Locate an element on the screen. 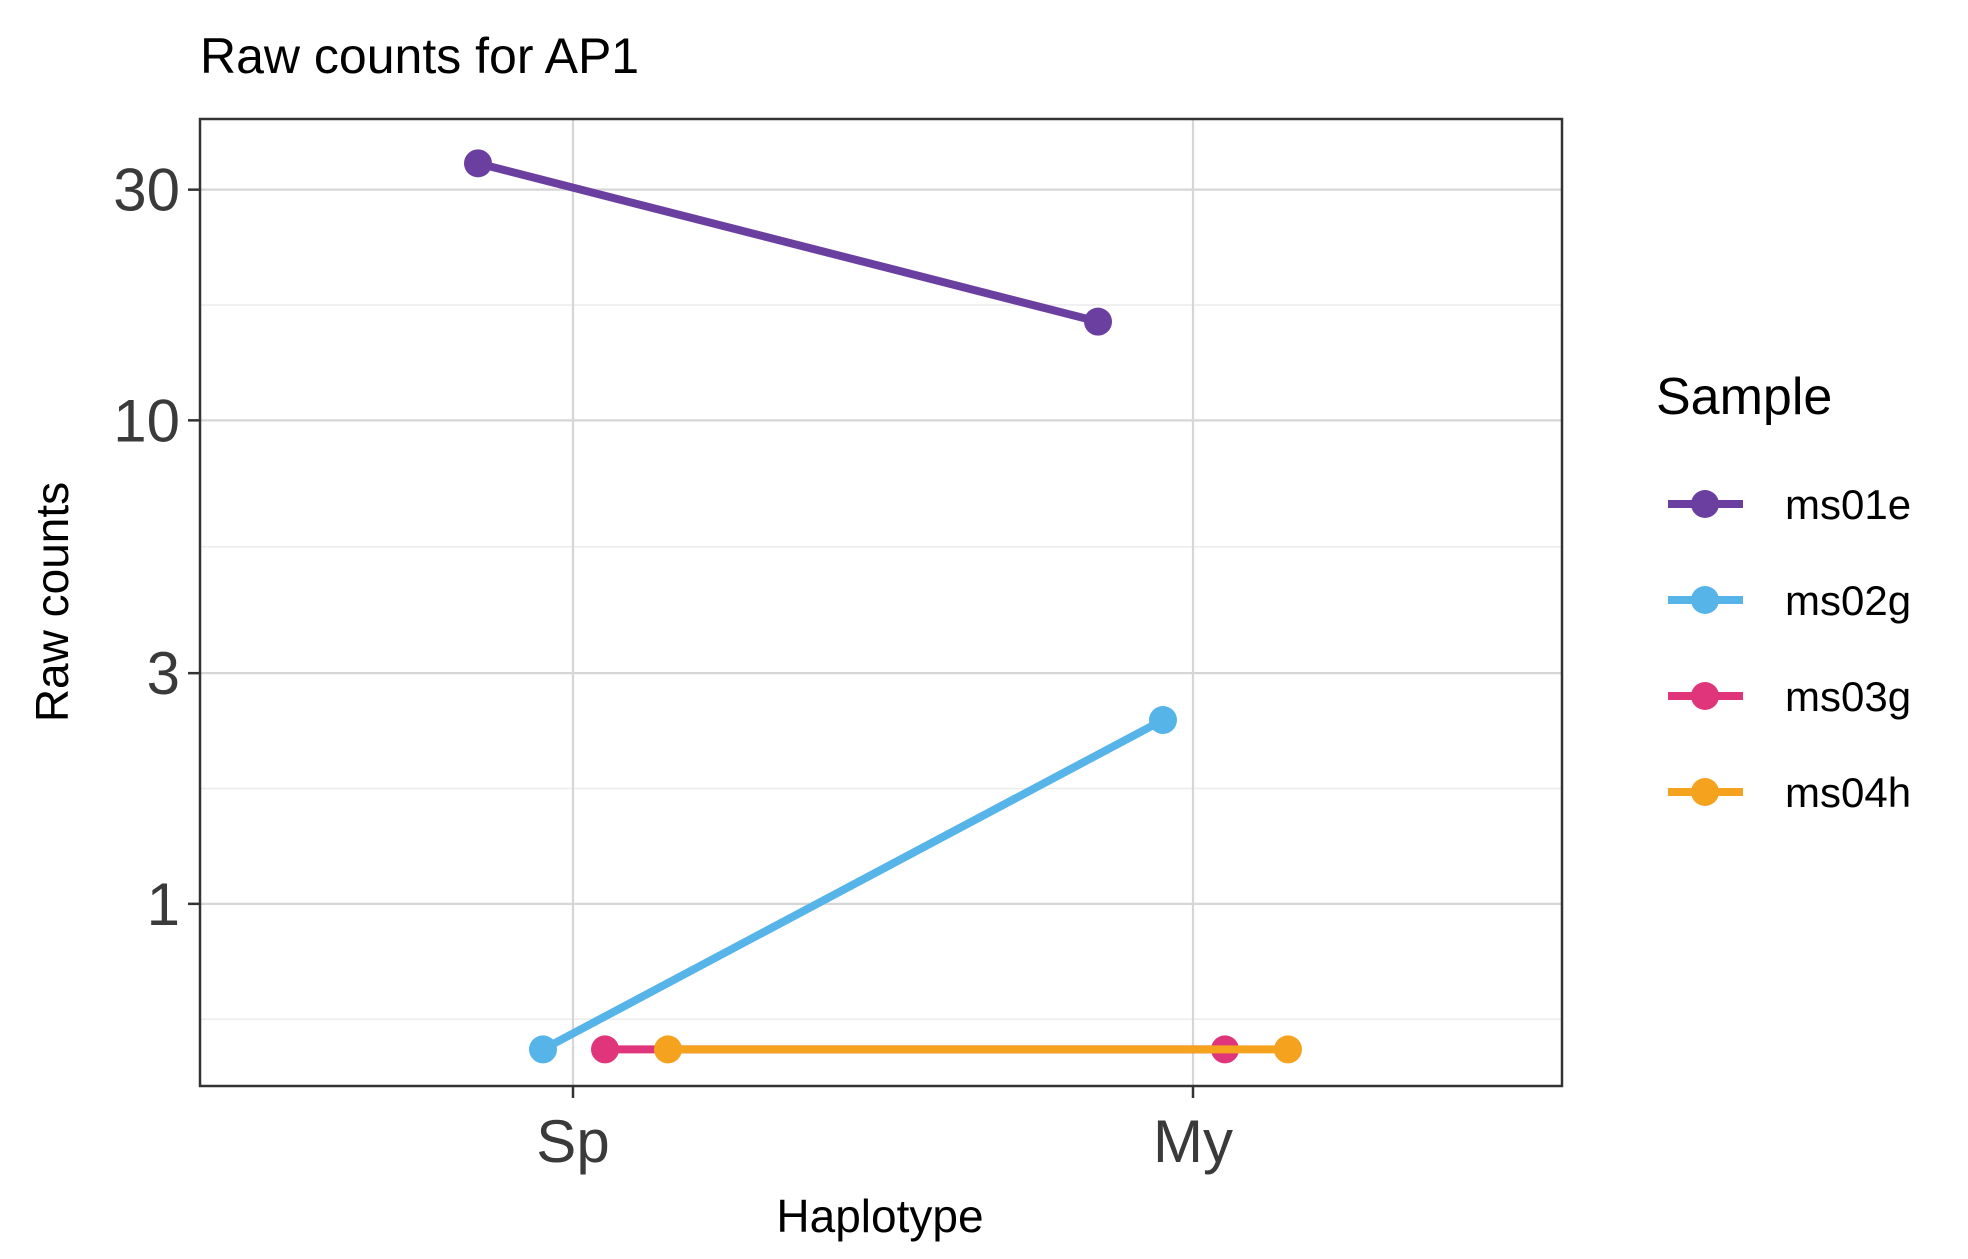  series-ms01e is located at coordinates (788, 242).